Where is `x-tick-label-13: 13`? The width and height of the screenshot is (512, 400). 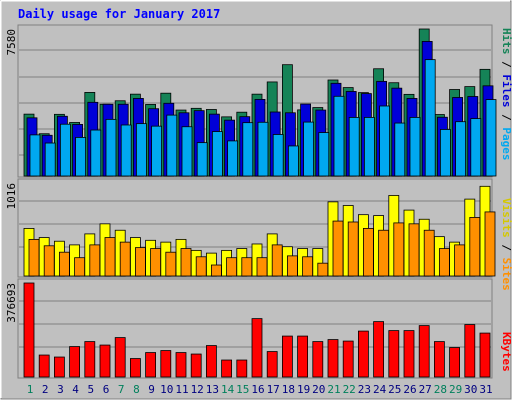
x-tick-label-13: 13 is located at coordinates (212, 389).